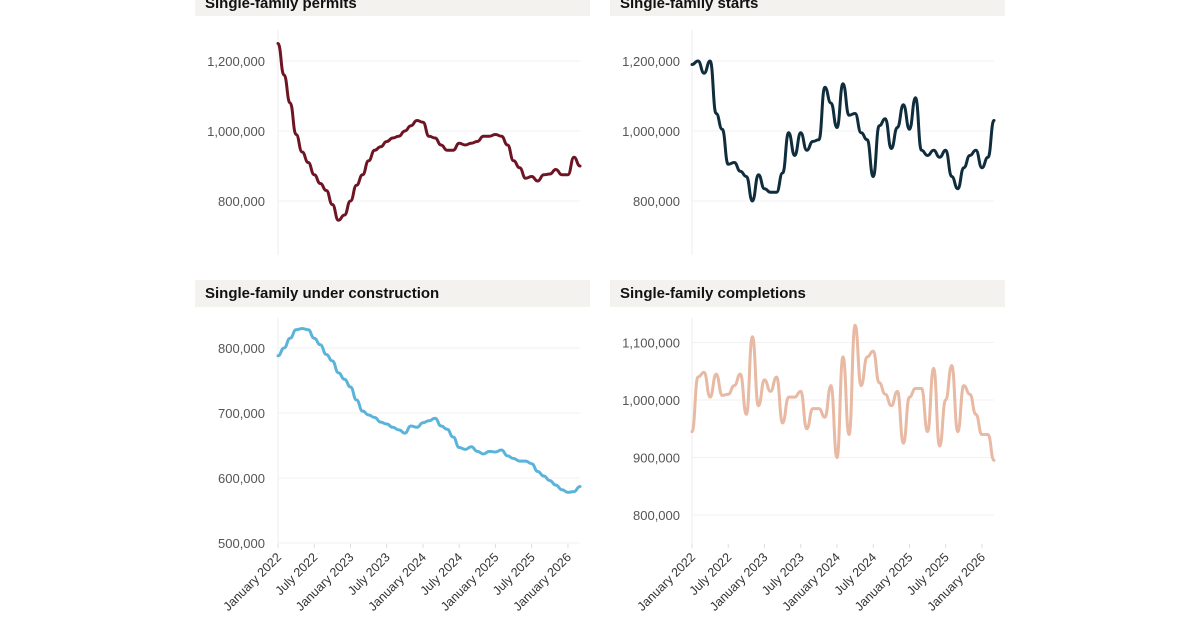 This screenshot has height=628, width=1200. Describe the element at coordinates (651, 343) in the screenshot. I see `y-tick-label: 1,100,000` at that location.